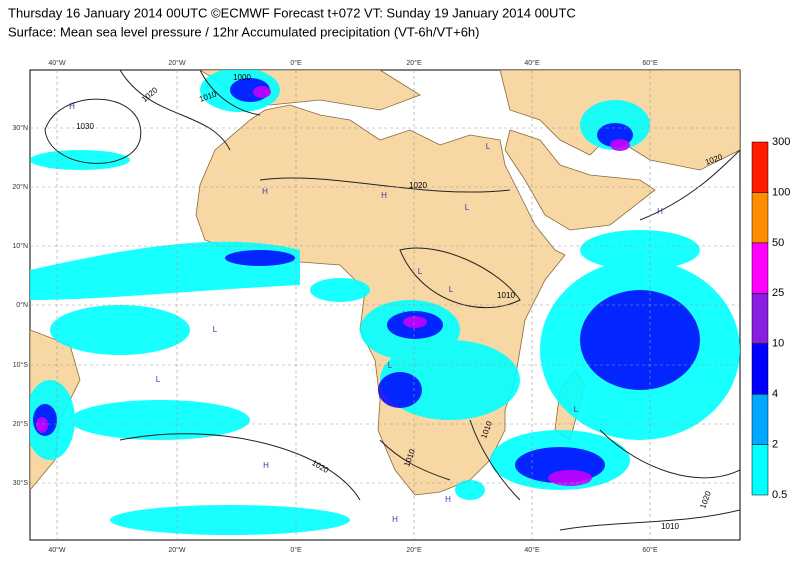 The height and width of the screenshot is (563, 800). I want to click on colorbar-label: 10, so click(778, 344).